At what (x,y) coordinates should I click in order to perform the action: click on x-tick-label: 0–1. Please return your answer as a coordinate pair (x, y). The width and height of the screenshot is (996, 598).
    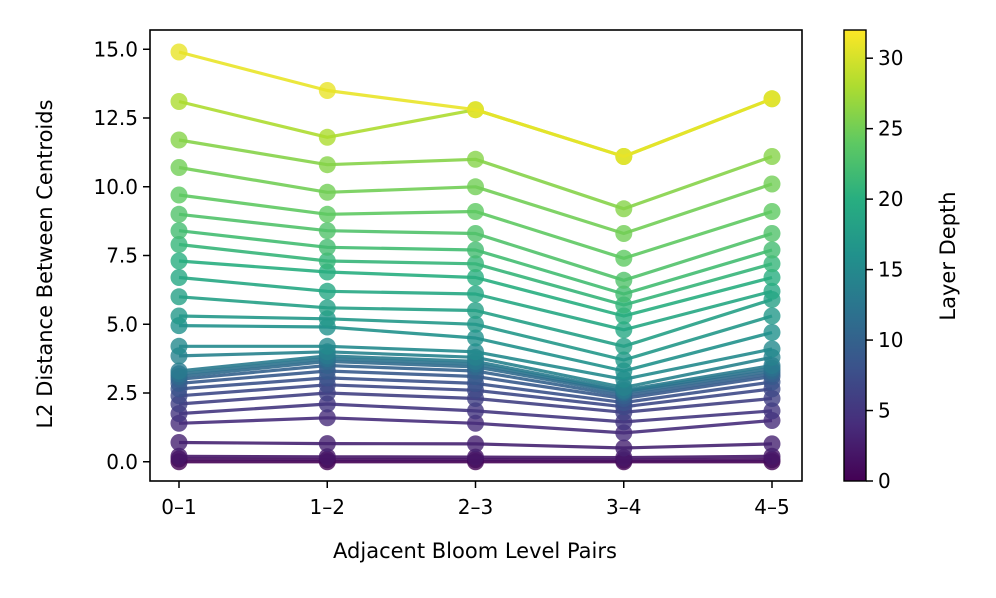
    Looking at the image, I should click on (178, 507).